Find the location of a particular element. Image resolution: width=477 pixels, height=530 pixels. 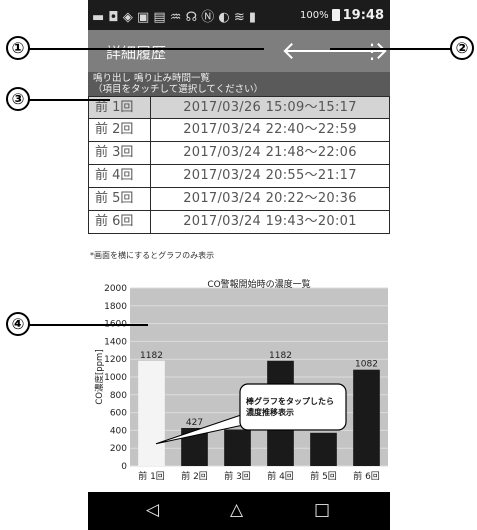

chart-y-tick-label: 400 is located at coordinates (118, 431).